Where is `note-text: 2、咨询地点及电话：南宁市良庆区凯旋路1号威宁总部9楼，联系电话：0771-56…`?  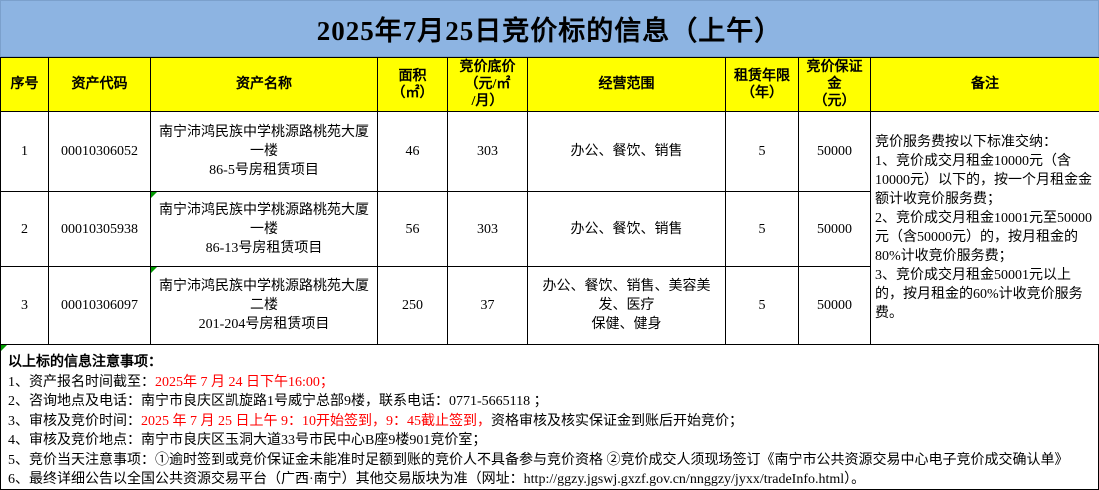
note-text: 2、咨询地点及电话：南宁市良庆区凯旋路1号威宁总部9楼，联系电话：0771-56… is located at coordinates (278, 401).